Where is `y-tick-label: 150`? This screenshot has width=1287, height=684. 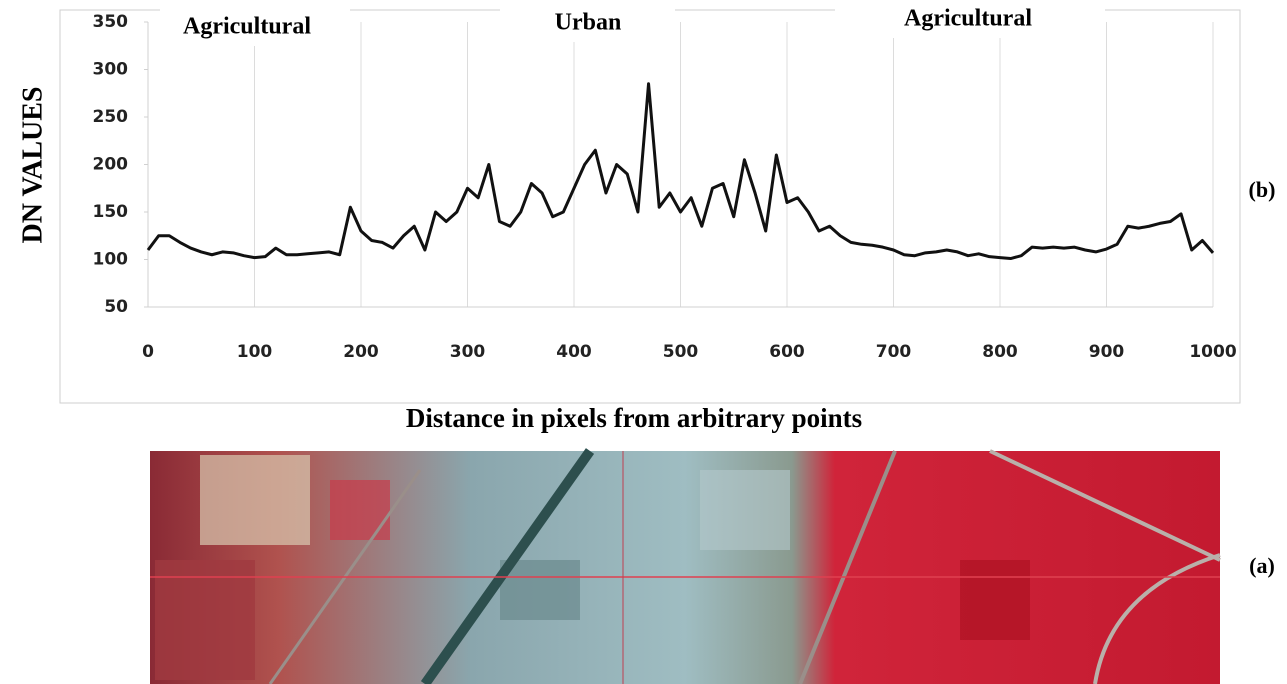 y-tick-label: 150 is located at coordinates (111, 212).